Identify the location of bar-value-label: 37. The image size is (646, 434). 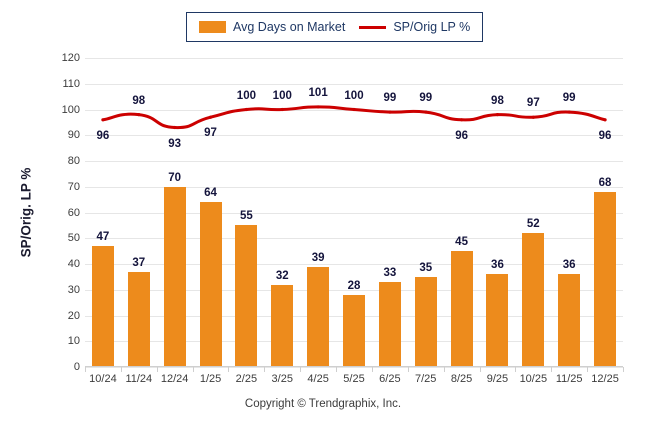
(139, 262).